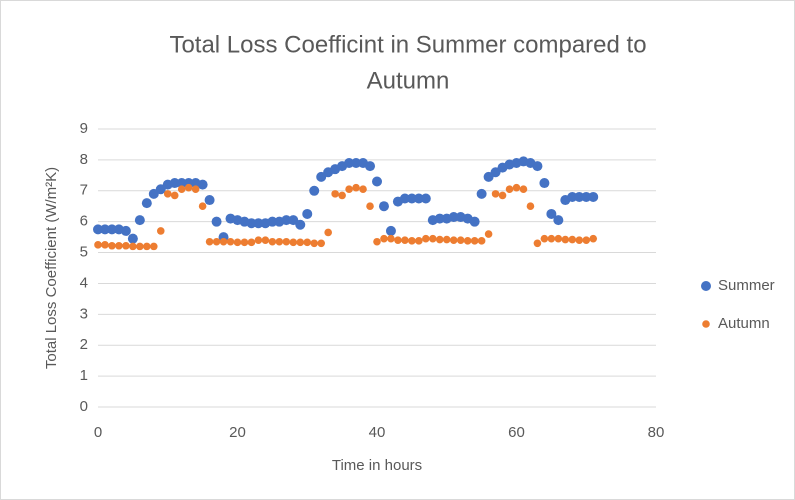 This screenshot has height=500, width=795. Describe the element at coordinates (84, 344) in the screenshot. I see `y-tick-label: 2` at that location.